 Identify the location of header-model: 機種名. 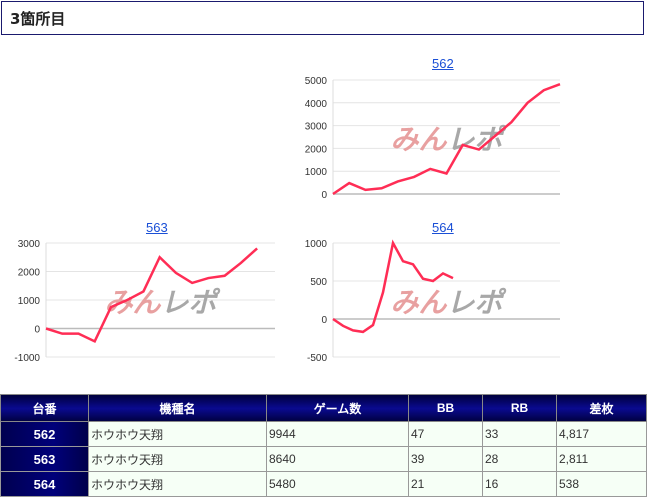
(177, 408).